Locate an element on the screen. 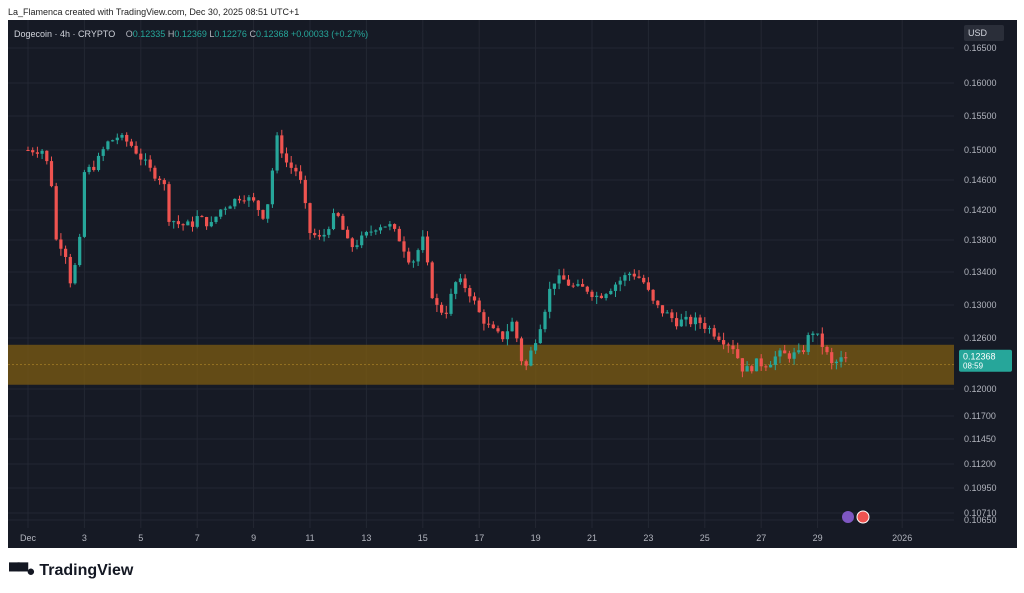 The width and height of the screenshot is (1024, 593). time-axis: Dec 3 5 7 9 11 13 15 17 19 21 23 25 27 29 2026 is located at coordinates (466, 538).